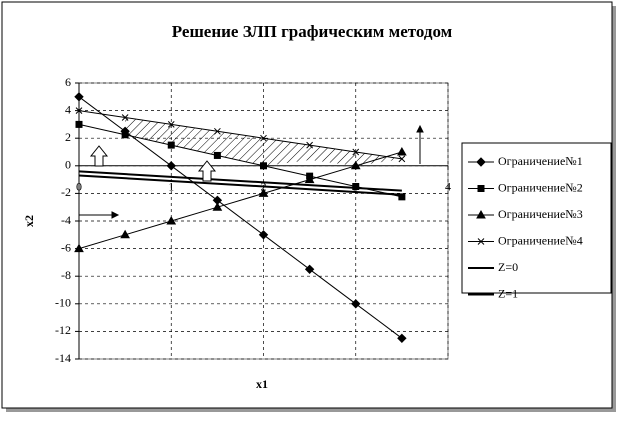 The height and width of the screenshot is (424, 624). I want to click on y-tick-label: 6, so click(68, 82).